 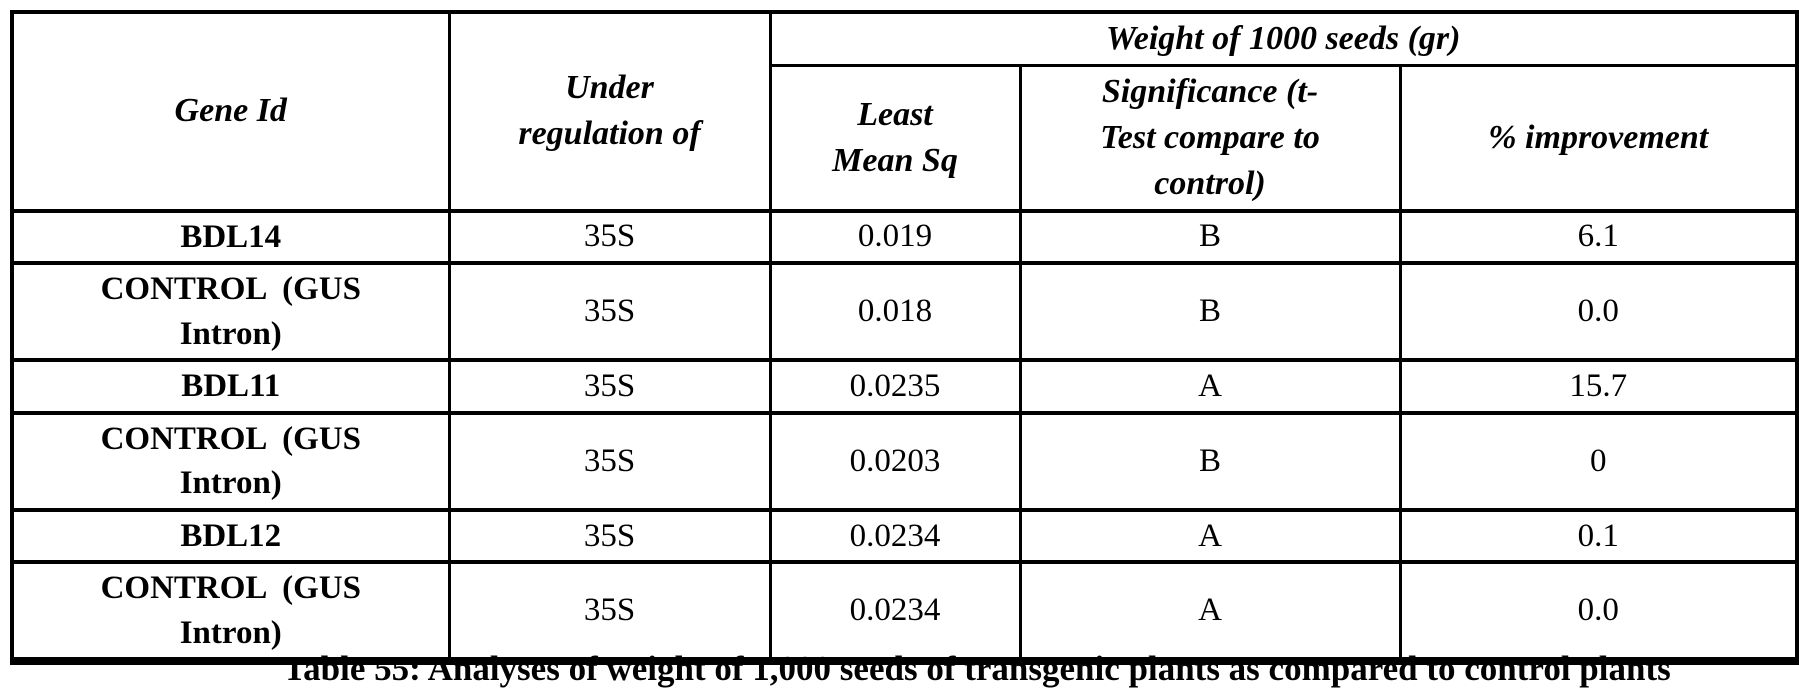 What do you see at coordinates (1598, 461) in the screenshot?
I see `improvement-cell: 0` at bounding box center [1598, 461].